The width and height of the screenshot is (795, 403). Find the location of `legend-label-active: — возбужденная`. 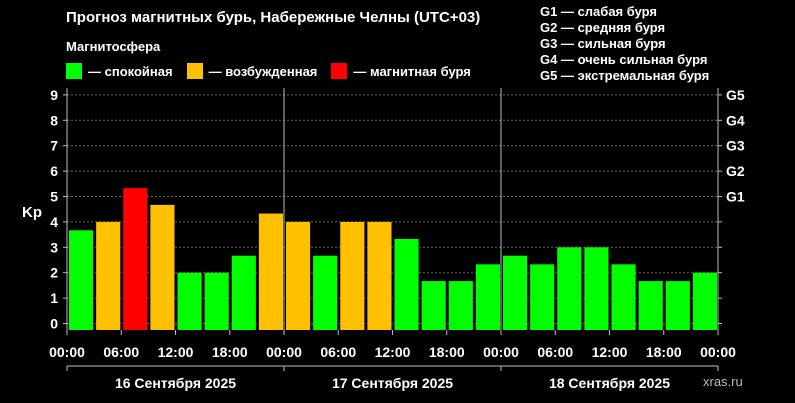

legend-label-active: — возбужденная is located at coordinates (263, 71).